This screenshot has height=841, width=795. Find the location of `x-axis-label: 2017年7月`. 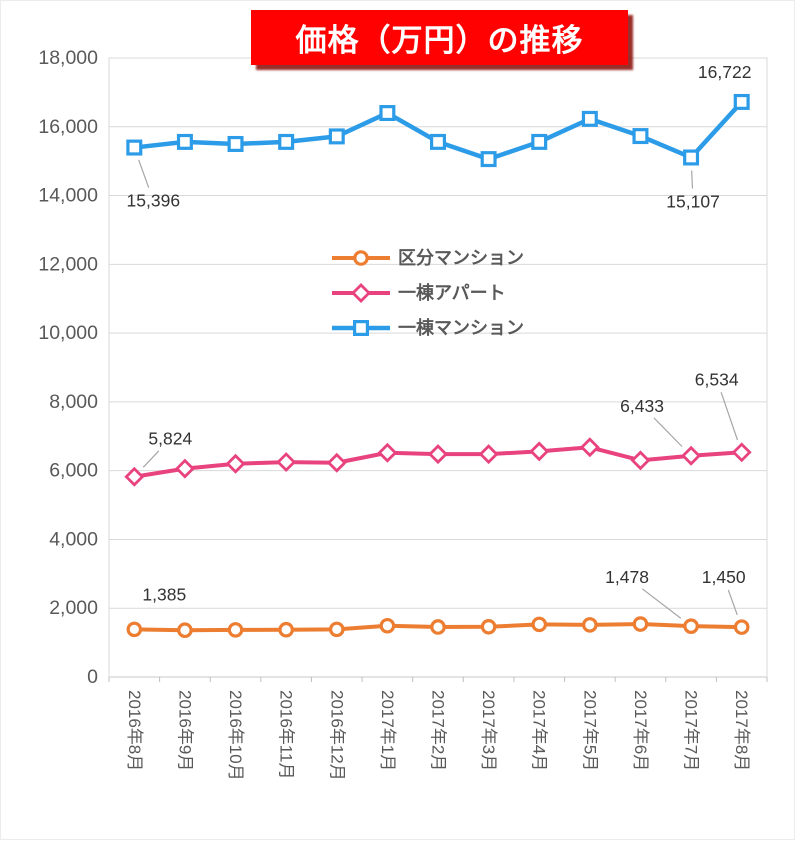

x-axis-label: 2017年7月 is located at coordinates (691, 730).